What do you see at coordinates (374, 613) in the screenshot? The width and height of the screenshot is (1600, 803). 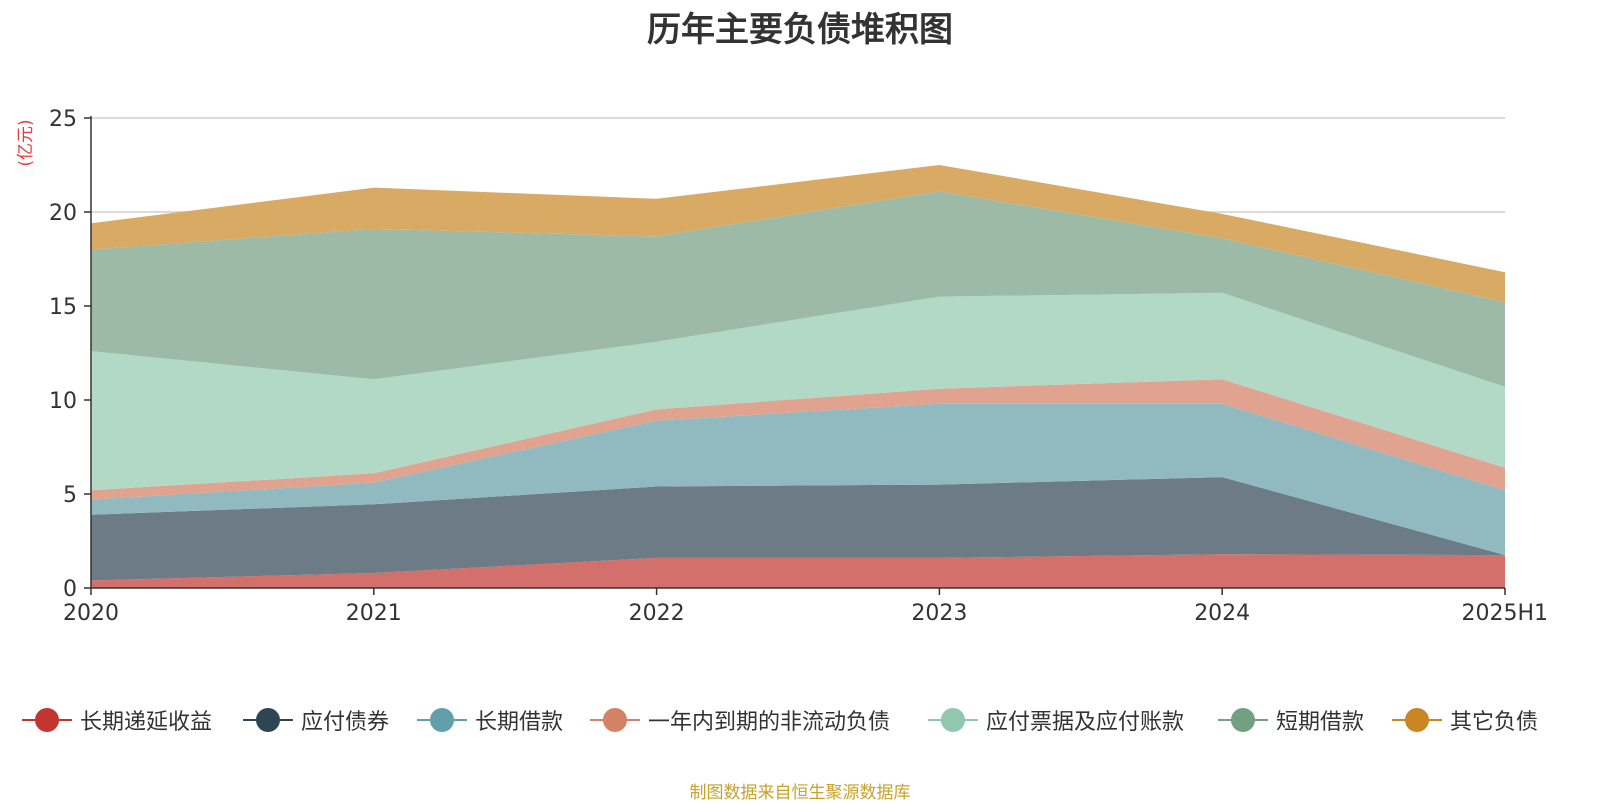 I see `x-tick-label-1: 2021` at bounding box center [374, 613].